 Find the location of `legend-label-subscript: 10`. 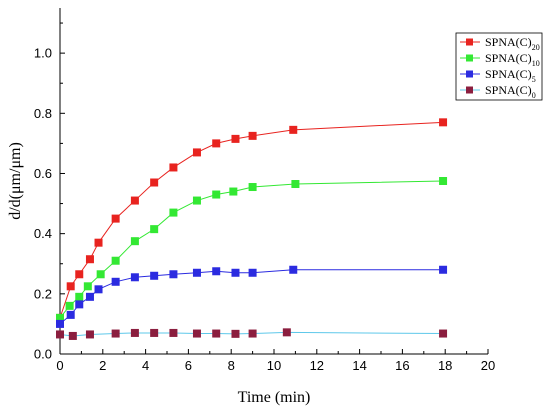

legend-label-subscript: 10 is located at coordinates (536, 63).